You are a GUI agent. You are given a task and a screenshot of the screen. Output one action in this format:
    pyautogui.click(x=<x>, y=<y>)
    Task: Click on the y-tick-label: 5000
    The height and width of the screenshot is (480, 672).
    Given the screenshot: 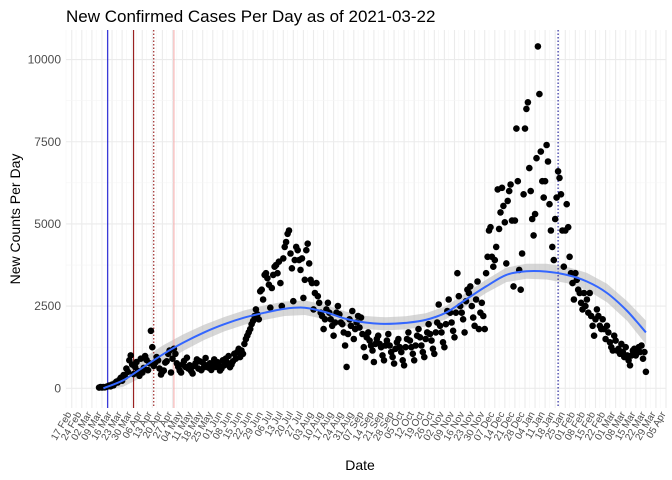 What is the action you would take?
    pyautogui.click(x=47, y=224)
    